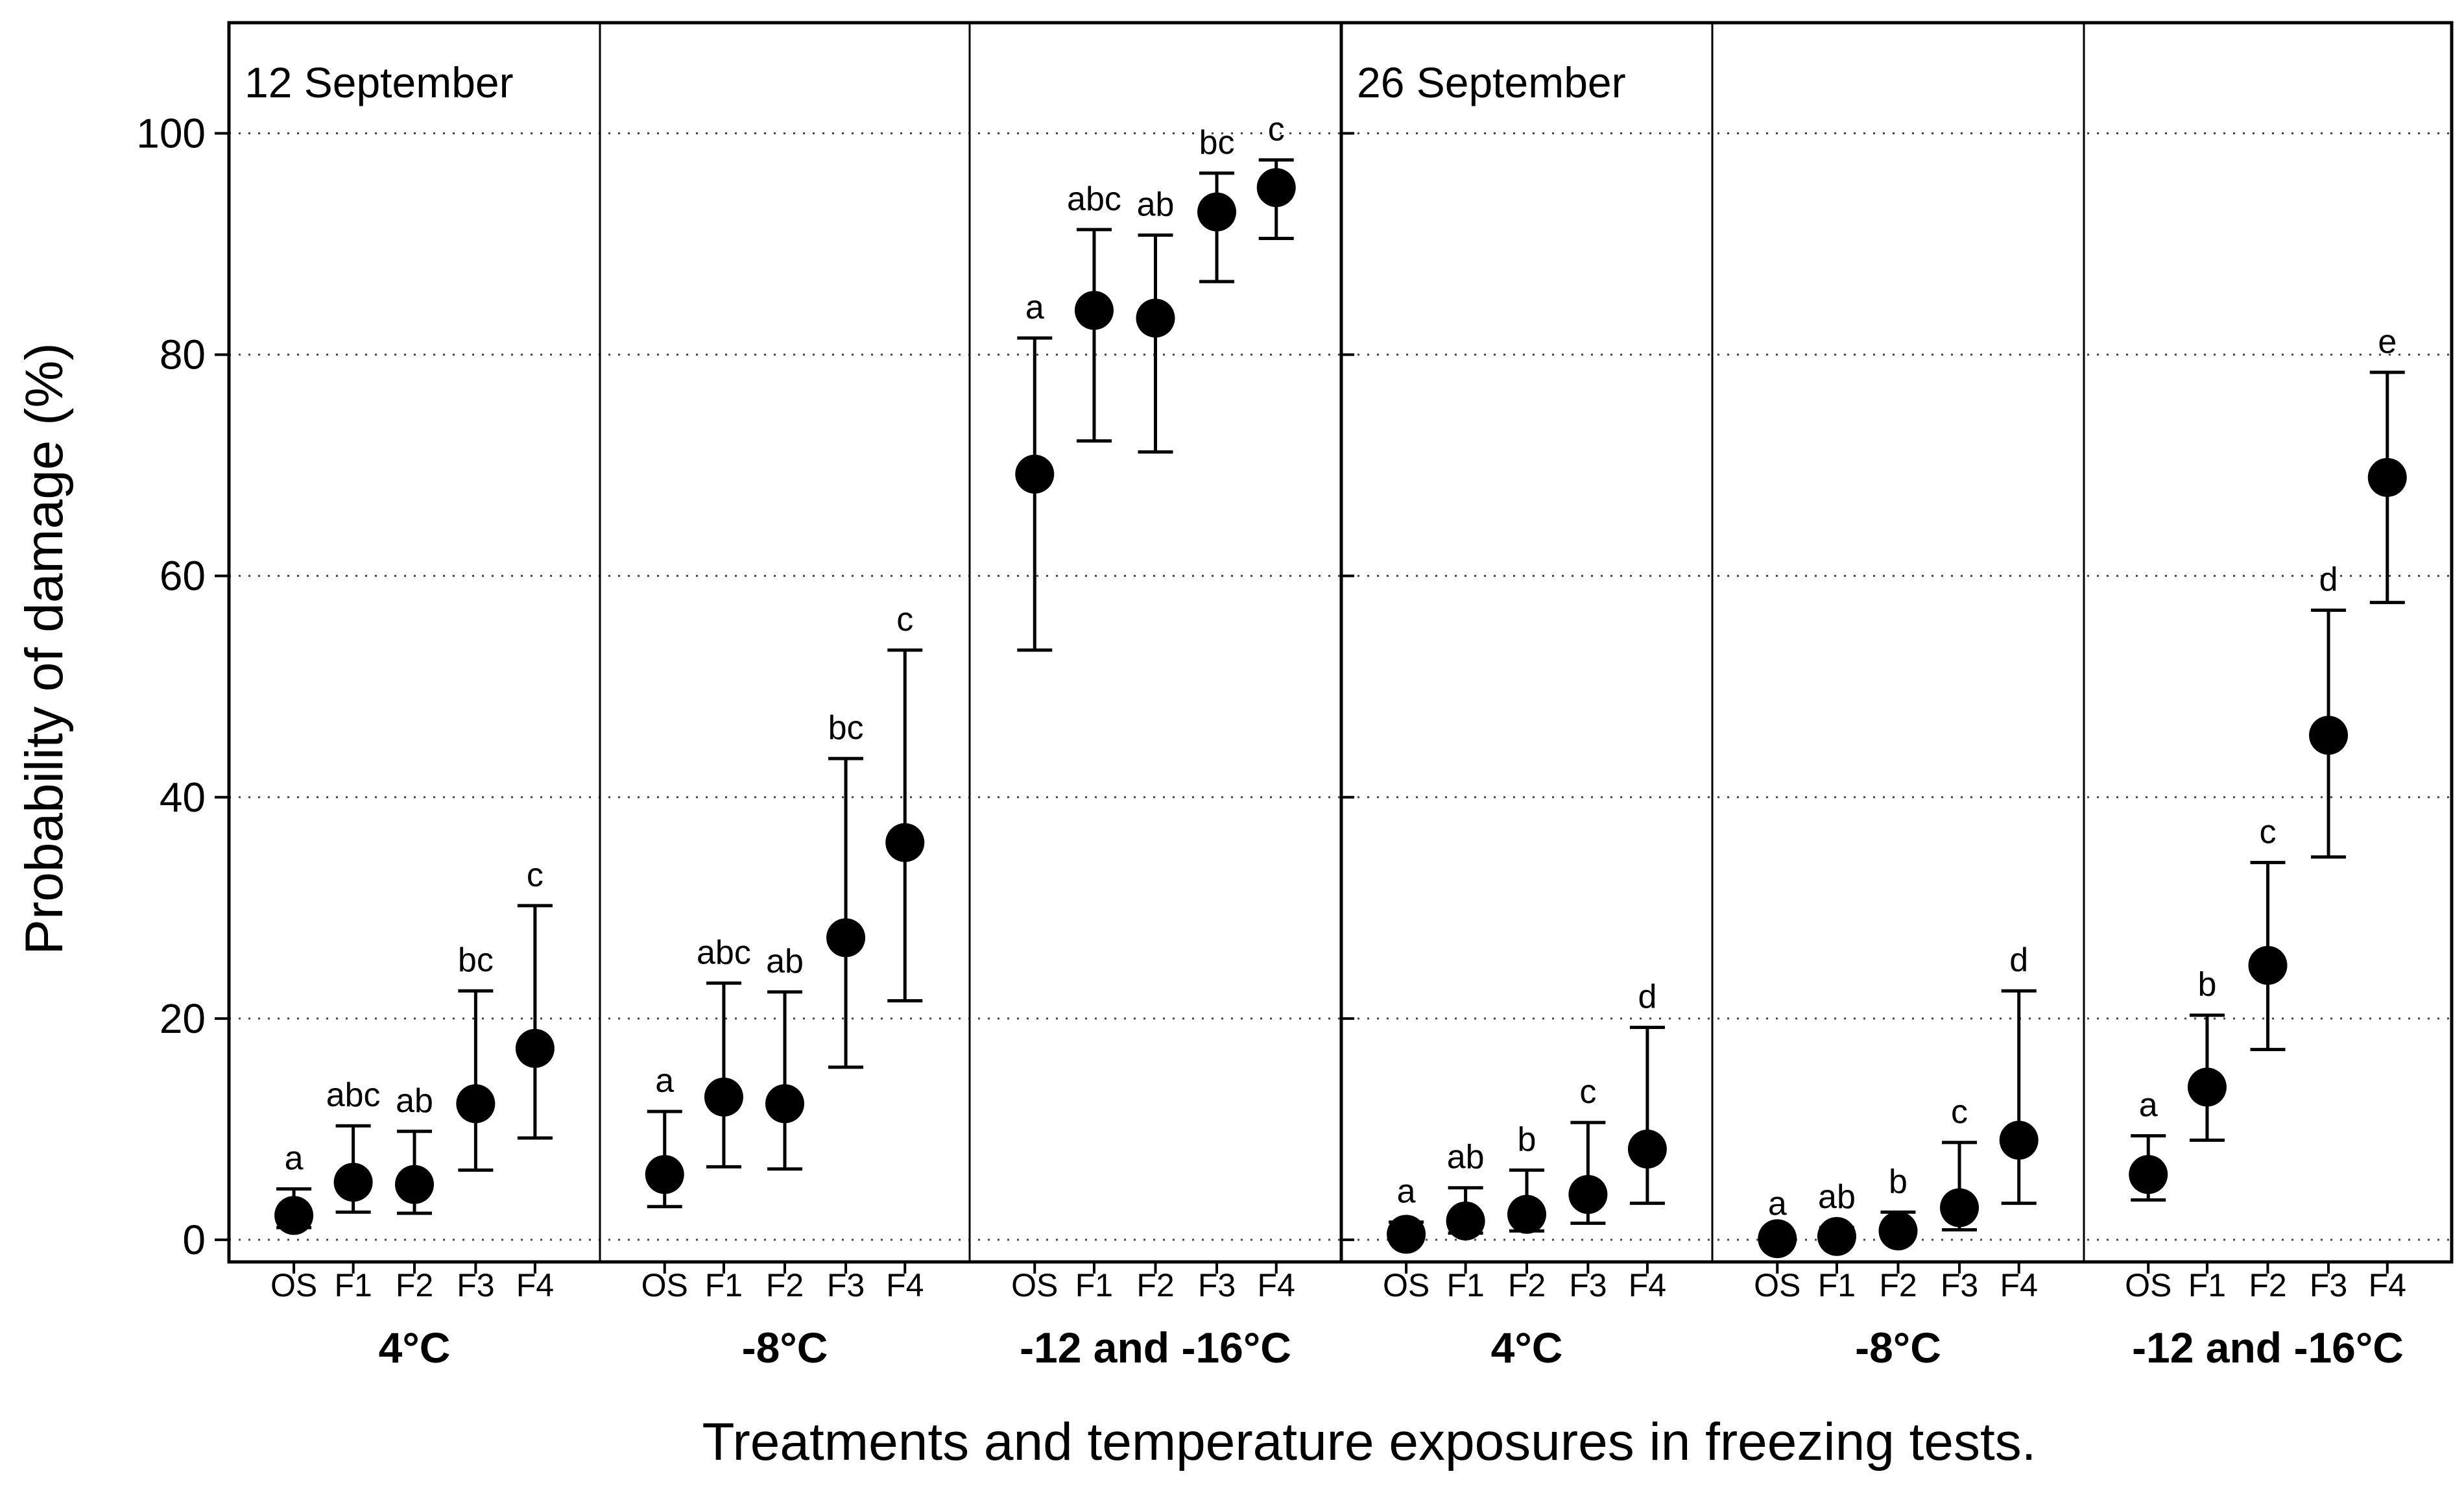 This screenshot has height=1489, width=2464. I want to click on y-axis-label: Probability of damage (%), so click(44, 648).